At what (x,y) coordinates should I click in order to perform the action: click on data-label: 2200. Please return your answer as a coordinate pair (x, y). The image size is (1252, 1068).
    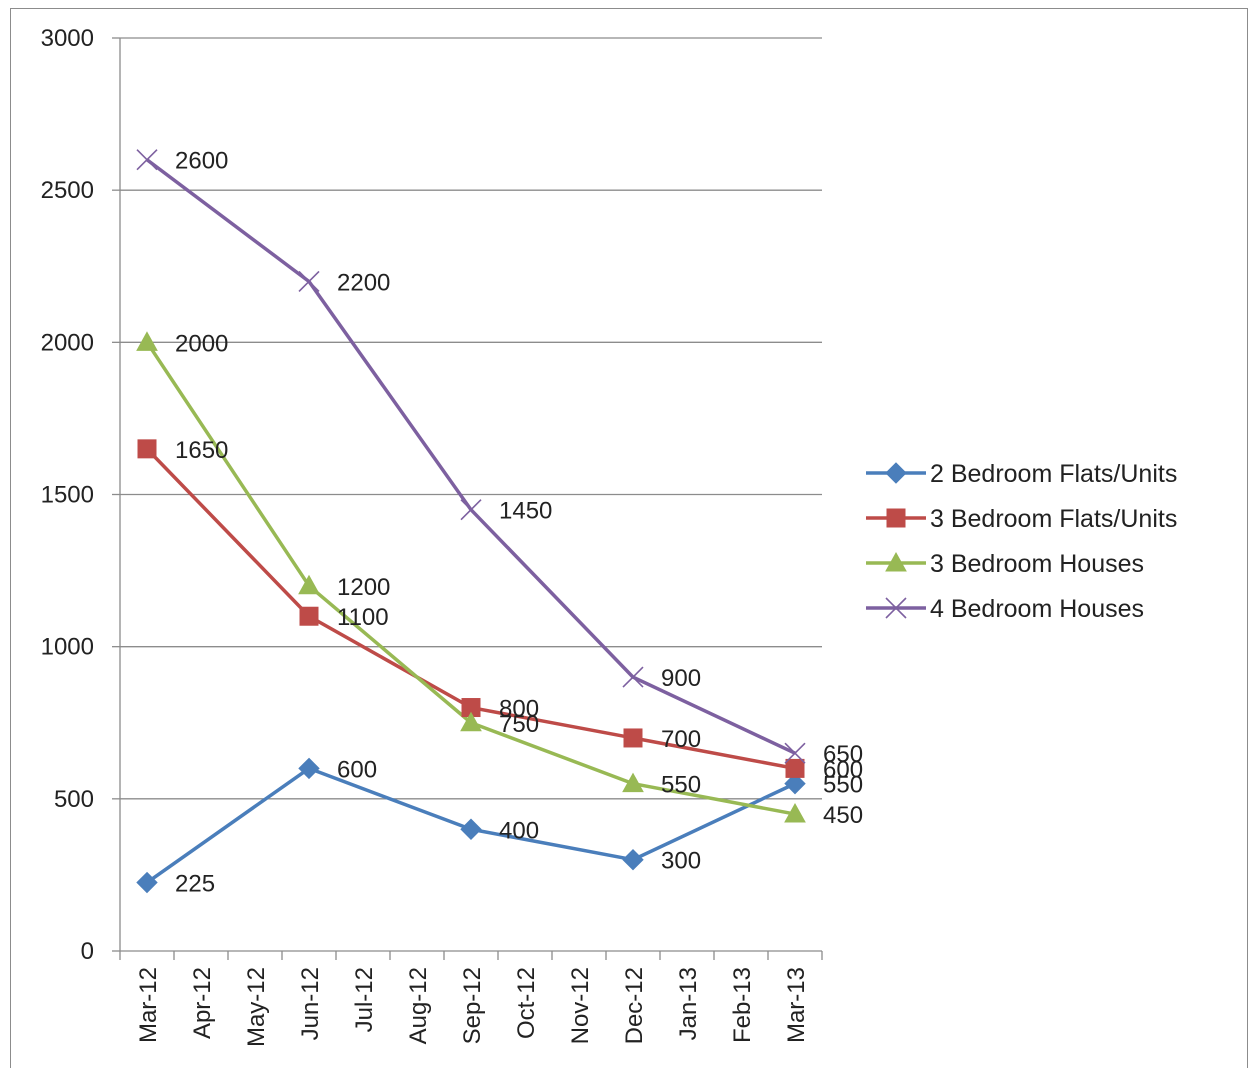
    Looking at the image, I should click on (363, 282).